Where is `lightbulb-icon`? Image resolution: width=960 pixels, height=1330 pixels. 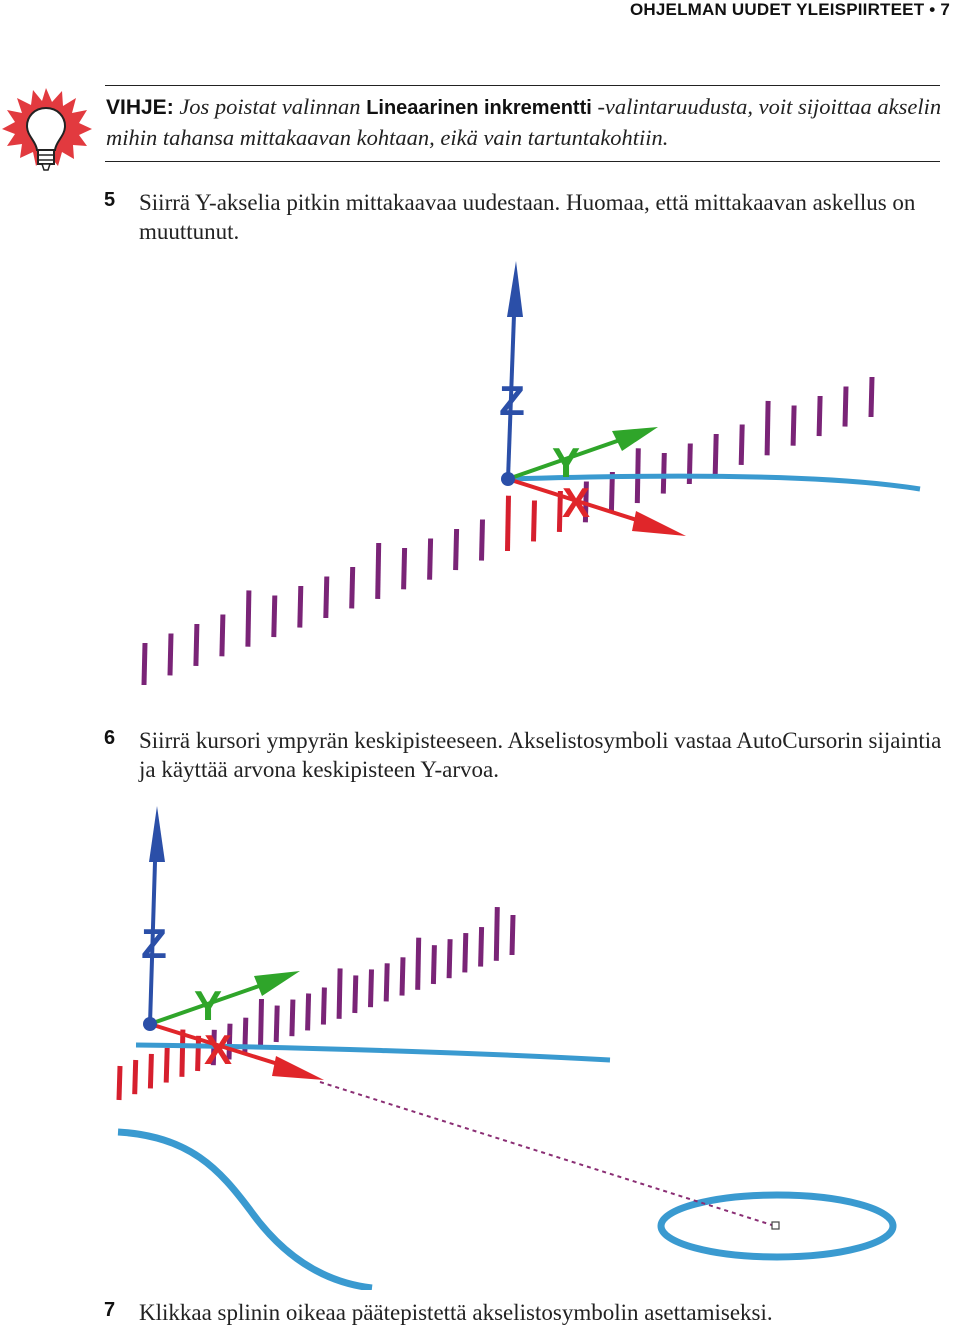 lightbulb-icon is located at coordinates (47, 134).